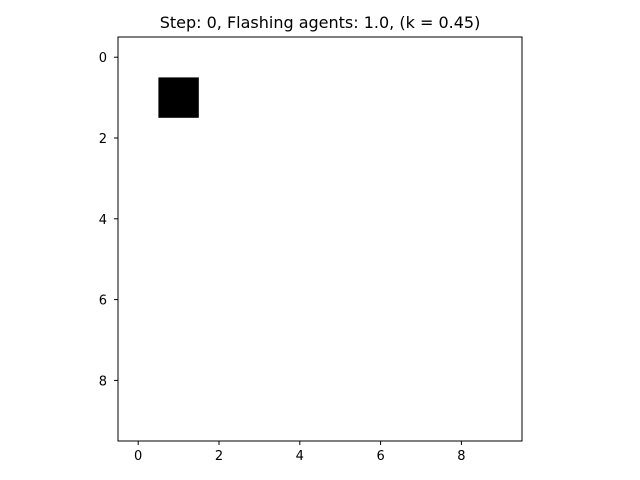 This screenshot has height=480, width=640. I want to click on y-tick-label: 2, so click(103, 139).